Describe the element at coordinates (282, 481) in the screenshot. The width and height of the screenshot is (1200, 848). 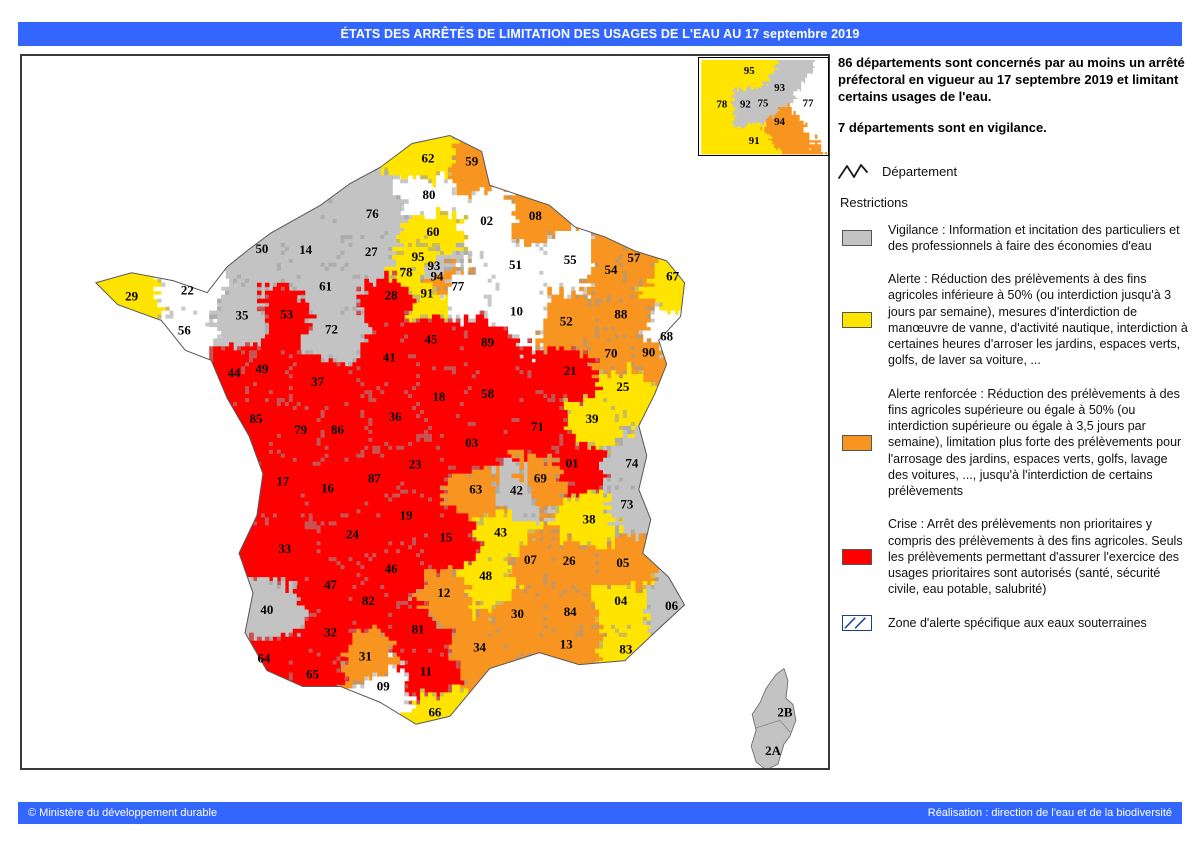
I see `department-label-17: 17` at that location.